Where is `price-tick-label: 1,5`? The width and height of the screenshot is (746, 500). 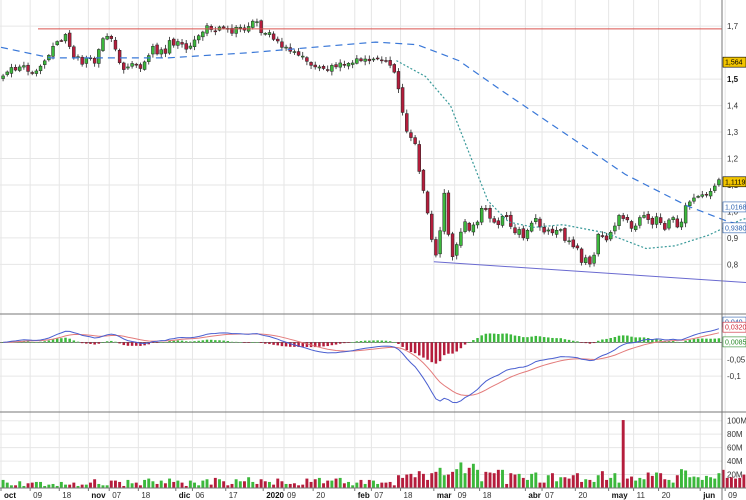 price-tick-label: 1,5 is located at coordinates (733, 79).